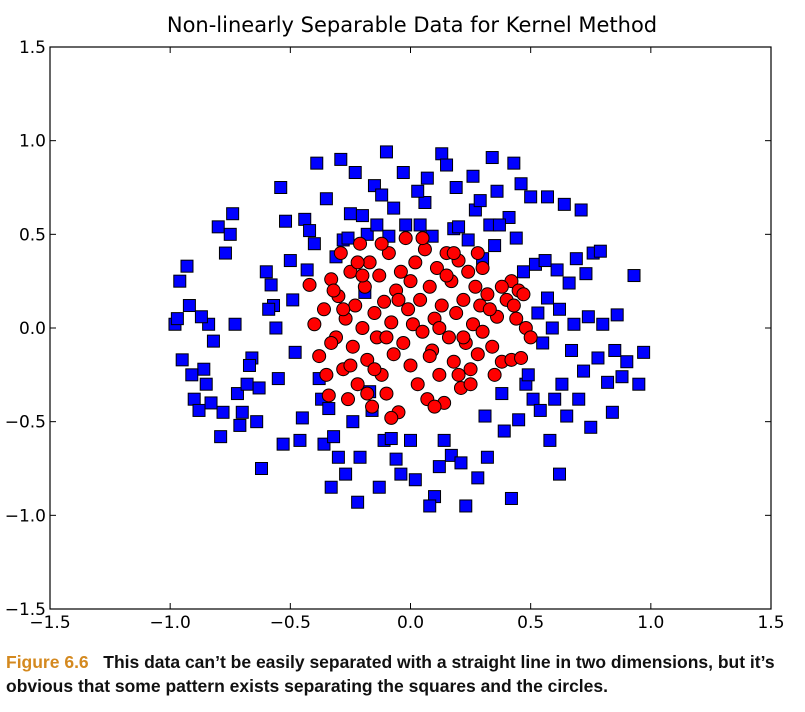 The height and width of the screenshot is (712, 805). Describe the element at coordinates (650, 623) in the screenshot. I see `x-tick-label: 1.0` at that location.